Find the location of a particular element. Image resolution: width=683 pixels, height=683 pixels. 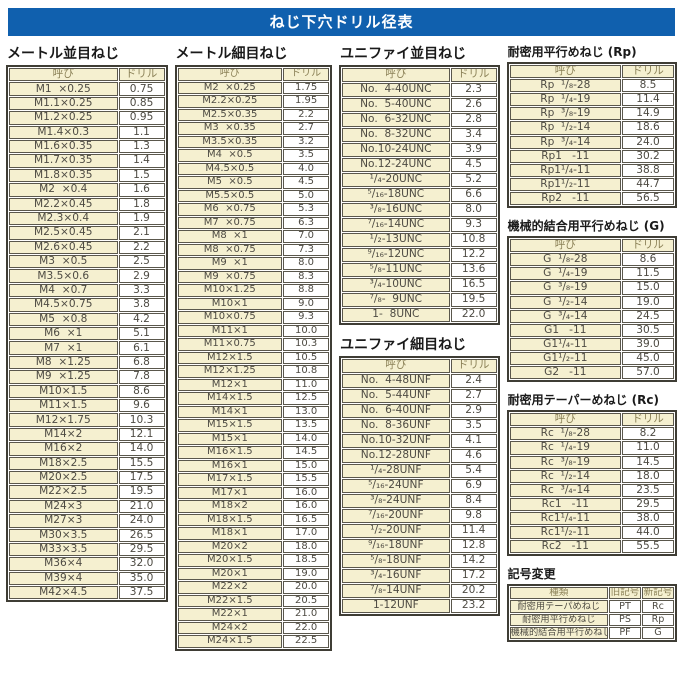

table-row: M1 ×0.25 0.75 is located at coordinates (87, 89).